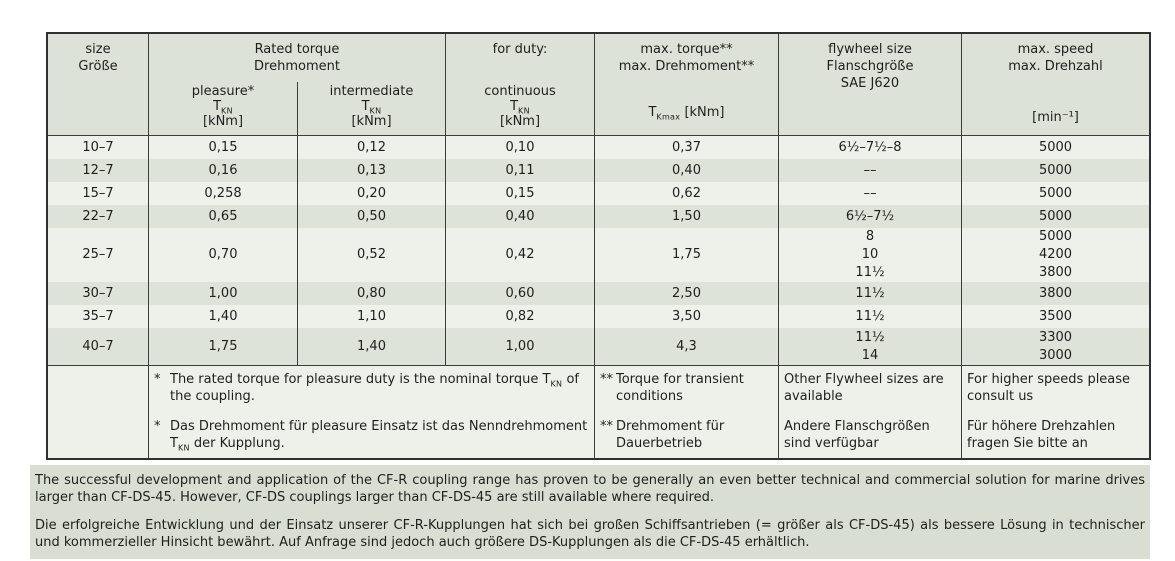  I want to click on cell-flywheel: 11½ 14, so click(869, 346).